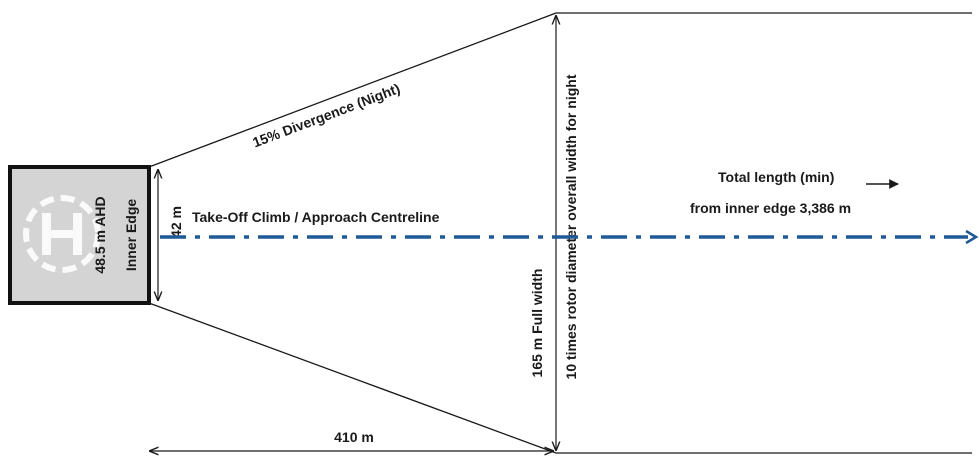  I want to click on centreline-end-arrow-icon, so click(972, 237).